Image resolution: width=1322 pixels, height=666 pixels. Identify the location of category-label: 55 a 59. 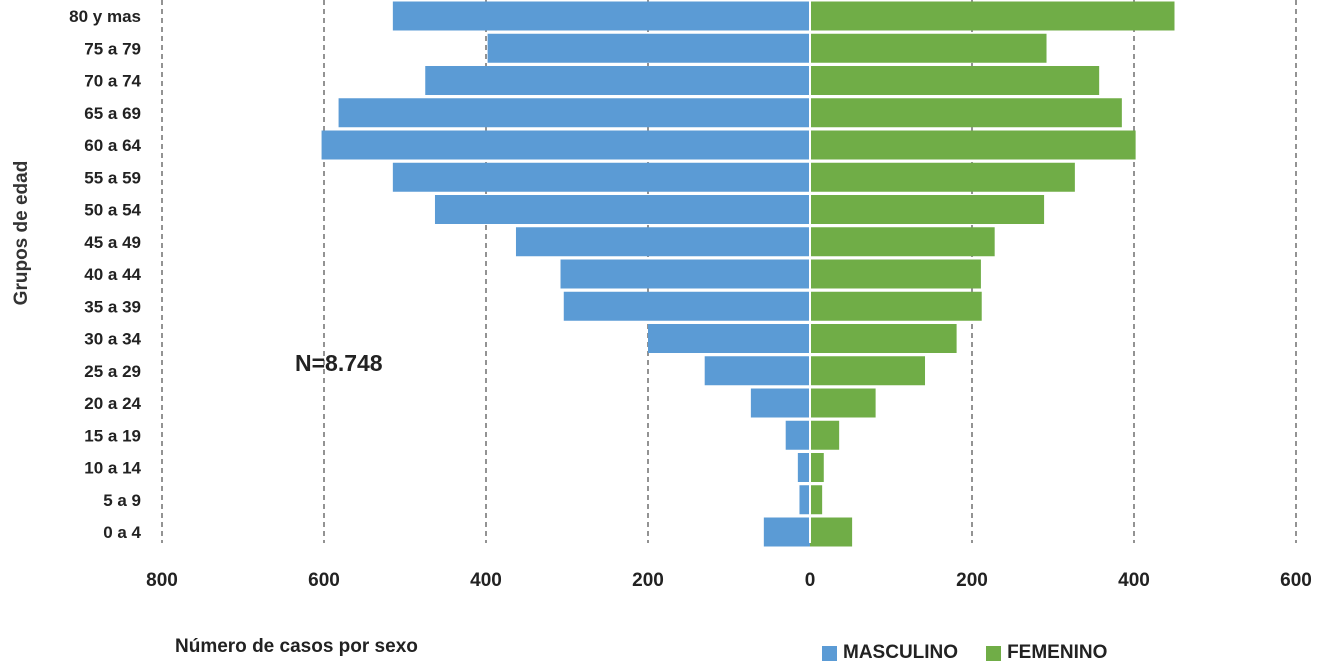
(112, 177).